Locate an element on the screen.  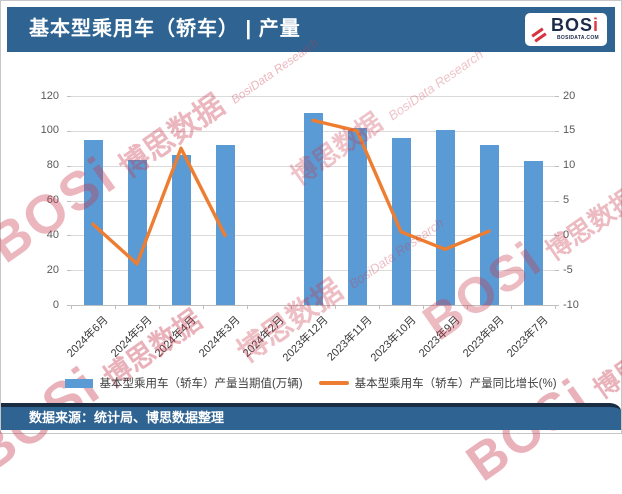
footer-bar: 数据来源：统计局、博思数据整理 is located at coordinates (311, 416).